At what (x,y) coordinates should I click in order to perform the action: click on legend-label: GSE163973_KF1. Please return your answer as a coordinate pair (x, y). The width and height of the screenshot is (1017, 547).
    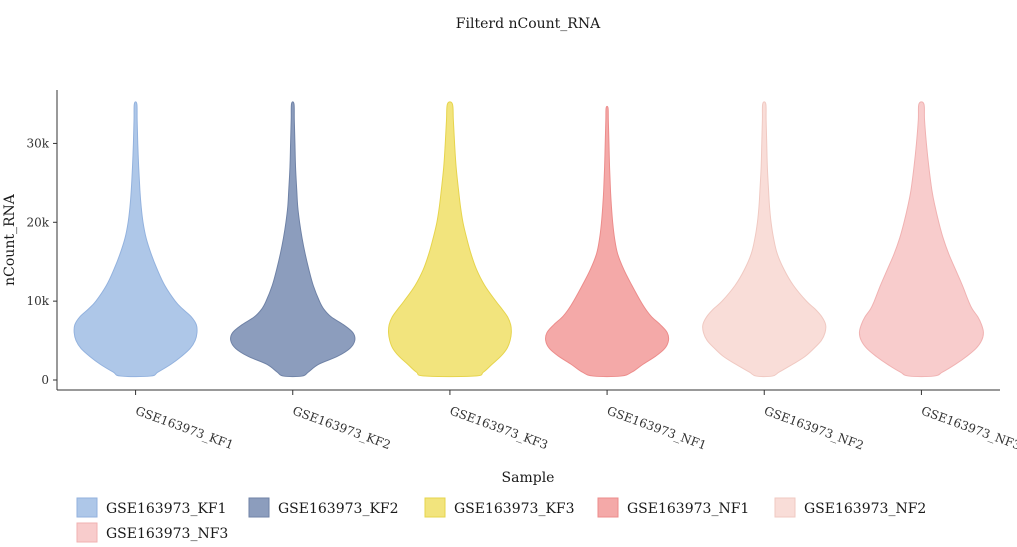
    Looking at the image, I should click on (166, 509).